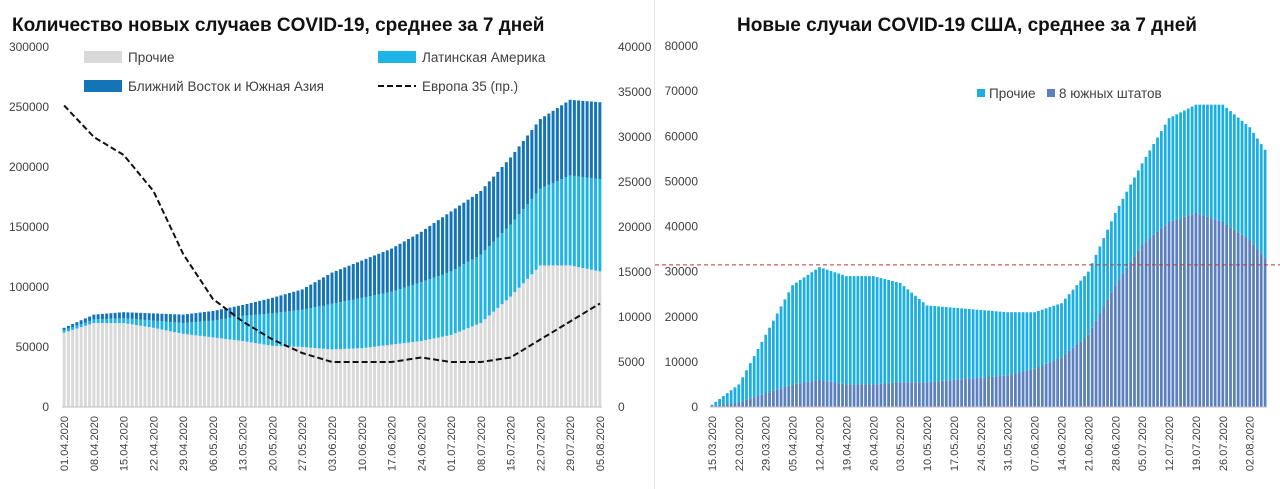 Image resolution: width=1280 pixels, height=489 pixels. Describe the element at coordinates (794, 443) in the screenshot. I see `x-tick-label: 05.04.2020` at that location.